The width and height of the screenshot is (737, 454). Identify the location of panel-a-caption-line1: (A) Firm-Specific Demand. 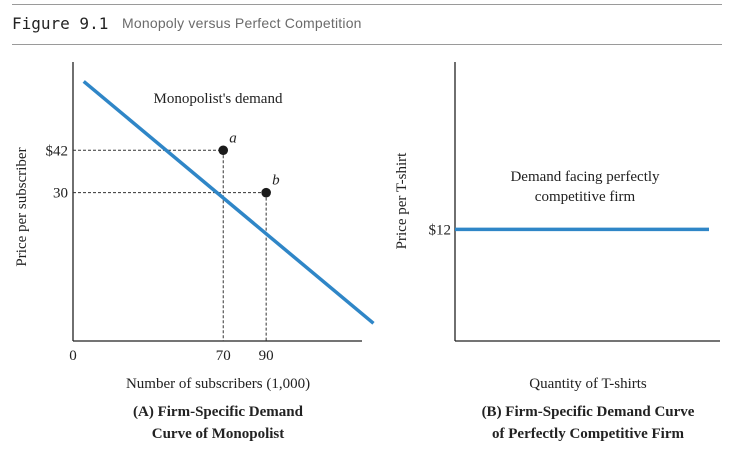
(218, 412).